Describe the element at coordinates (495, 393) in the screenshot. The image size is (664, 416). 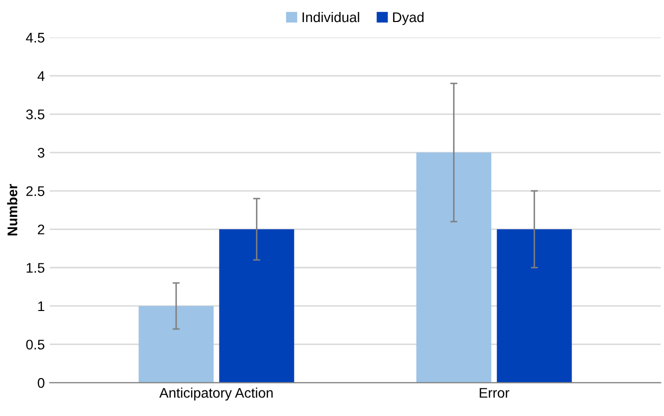
I see `x-tick-label: Error` at that location.